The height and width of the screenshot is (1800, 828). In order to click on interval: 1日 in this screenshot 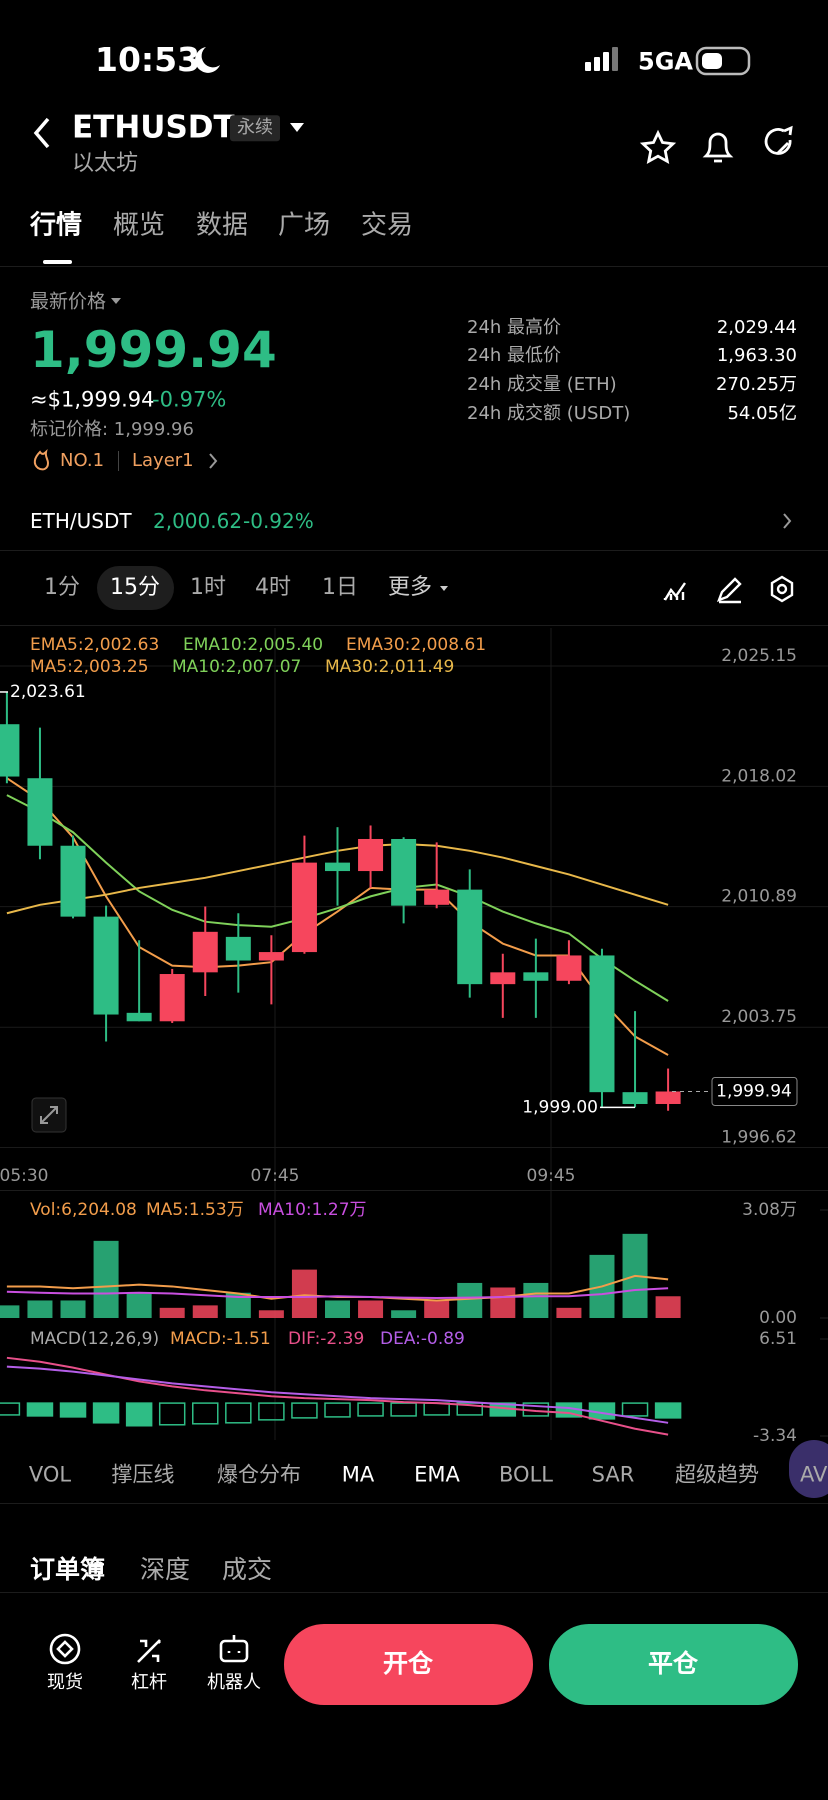, I will do `click(340, 587)`.